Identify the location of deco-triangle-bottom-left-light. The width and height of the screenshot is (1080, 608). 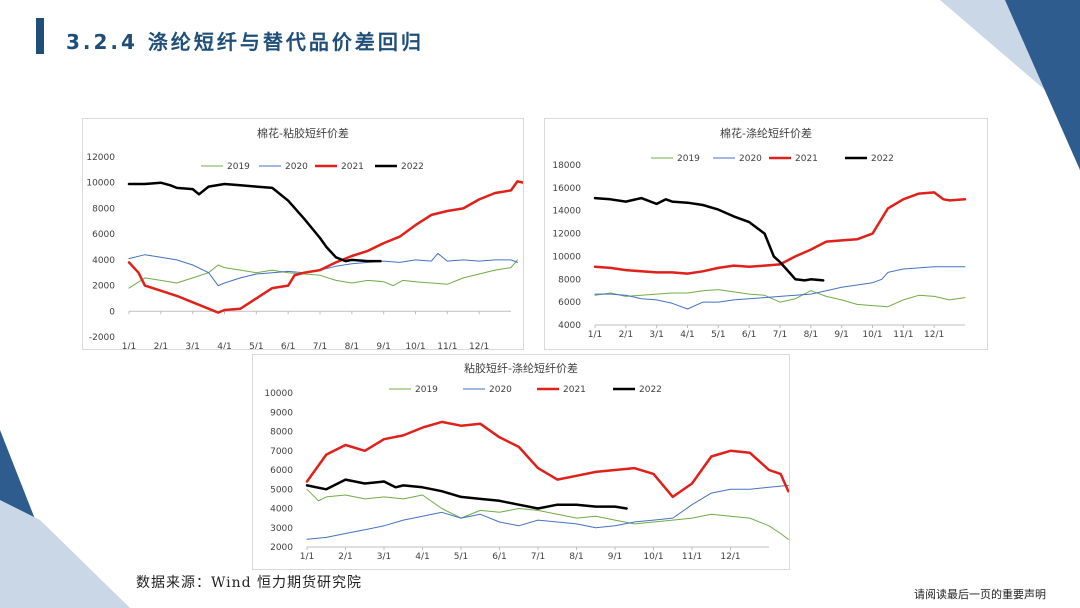
(65, 554).